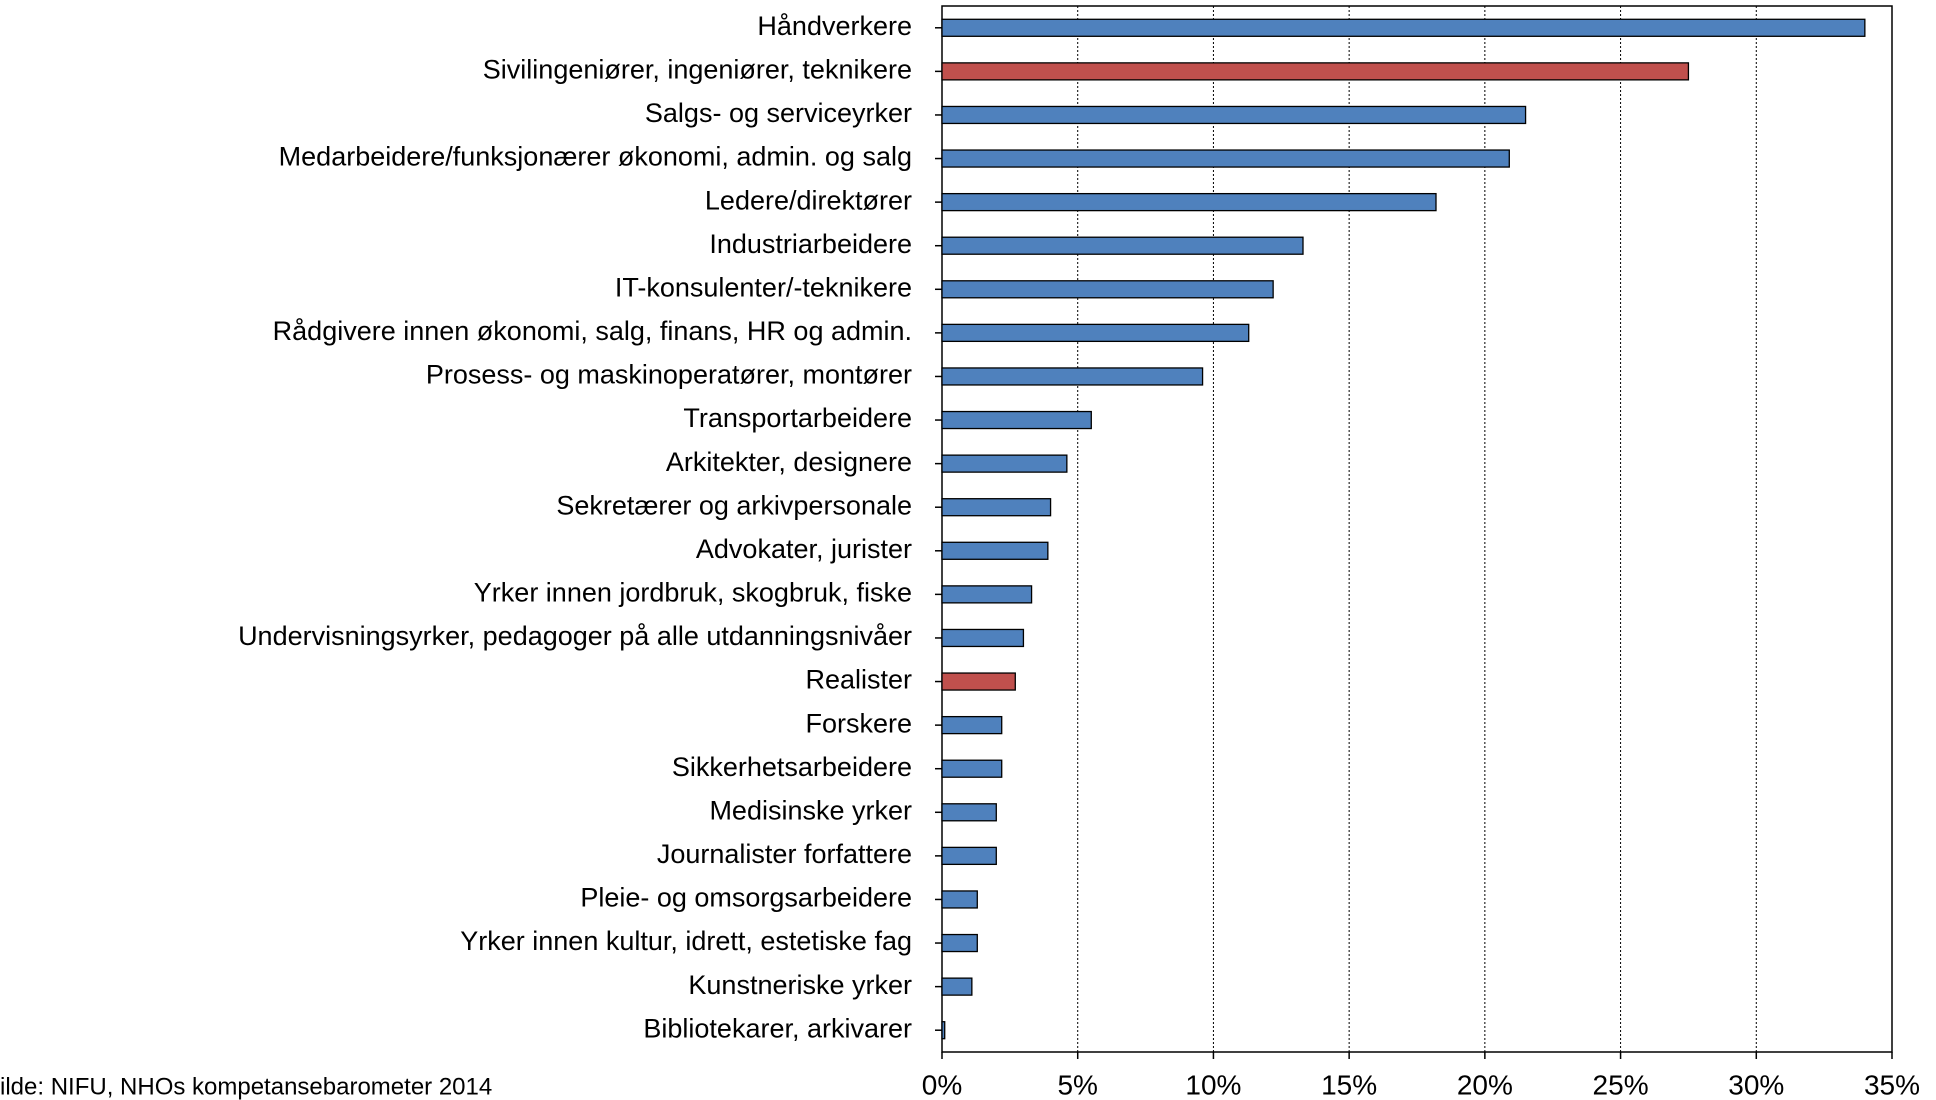  Describe the element at coordinates (1349, 1084) in the screenshot. I see `x-tick-label: 15%` at that location.